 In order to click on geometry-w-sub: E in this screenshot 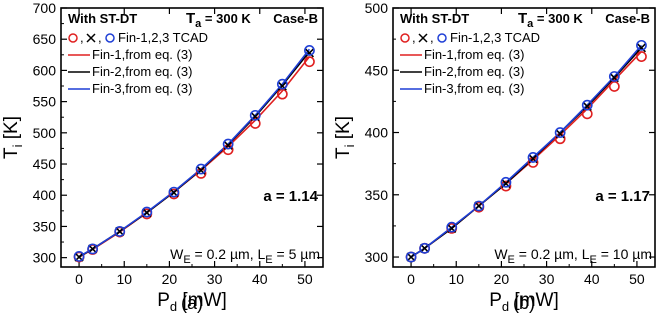, I will do `click(186, 260)`.